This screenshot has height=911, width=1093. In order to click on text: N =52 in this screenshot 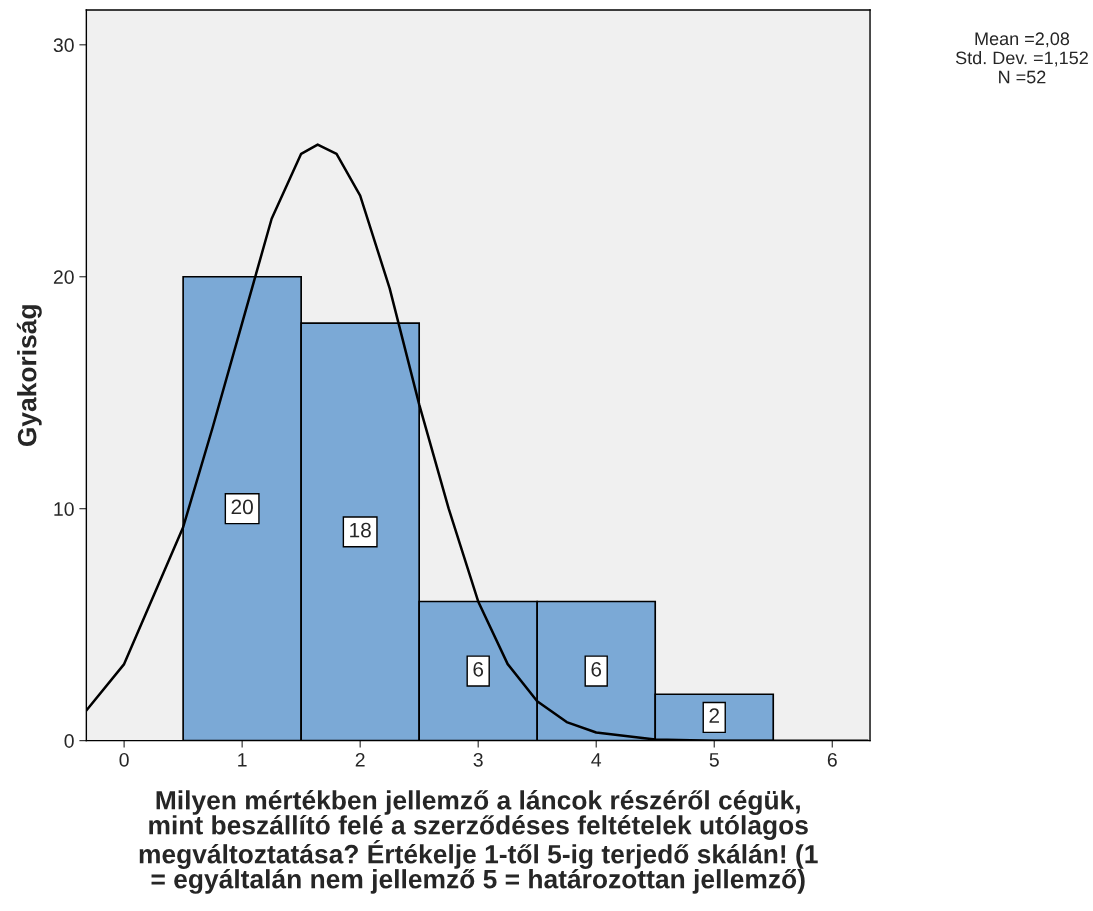, I will do `click(1022, 77)`.